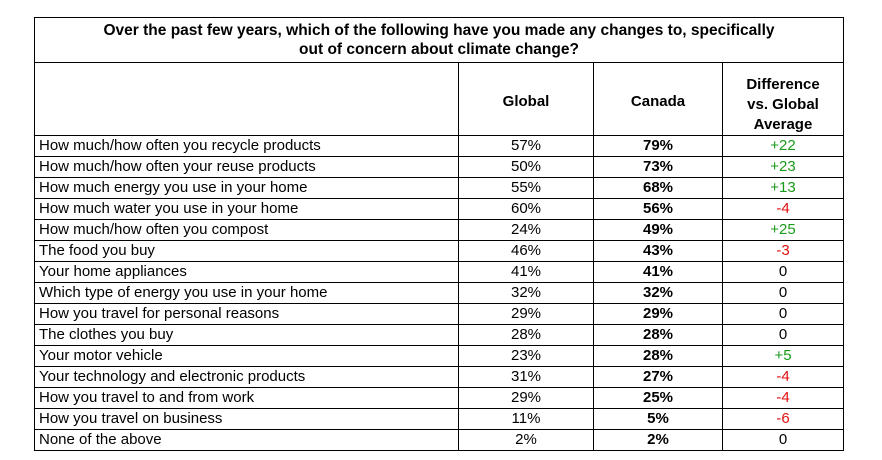  I want to click on table-row: Your home appliances 41% 41% 0, so click(439, 272).